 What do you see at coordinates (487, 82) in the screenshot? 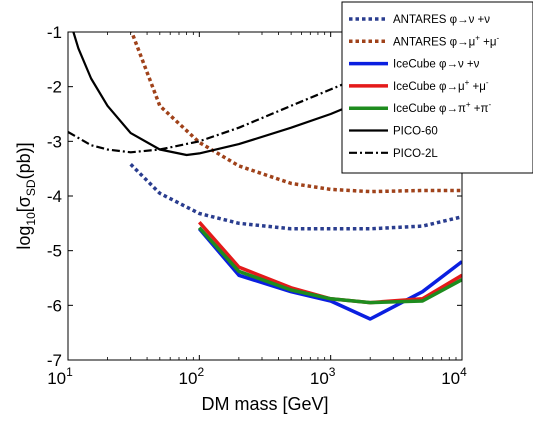
I see `legend-sup2-3: -` at bounding box center [487, 82].